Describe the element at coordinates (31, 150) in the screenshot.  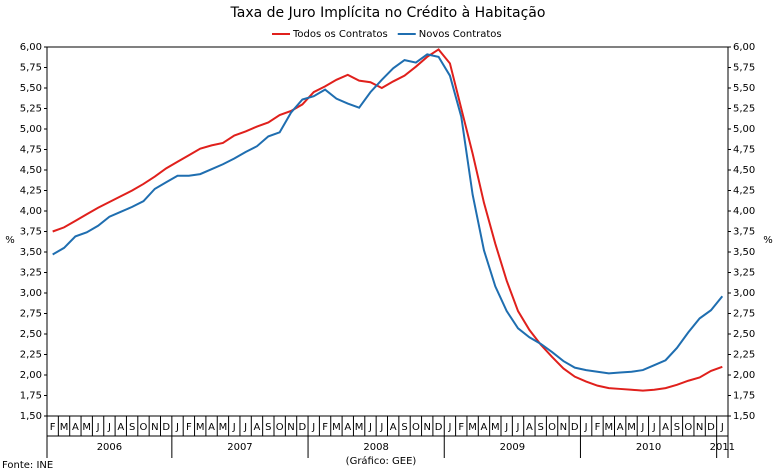
I see `y-tick-label: 4,75` at that location.